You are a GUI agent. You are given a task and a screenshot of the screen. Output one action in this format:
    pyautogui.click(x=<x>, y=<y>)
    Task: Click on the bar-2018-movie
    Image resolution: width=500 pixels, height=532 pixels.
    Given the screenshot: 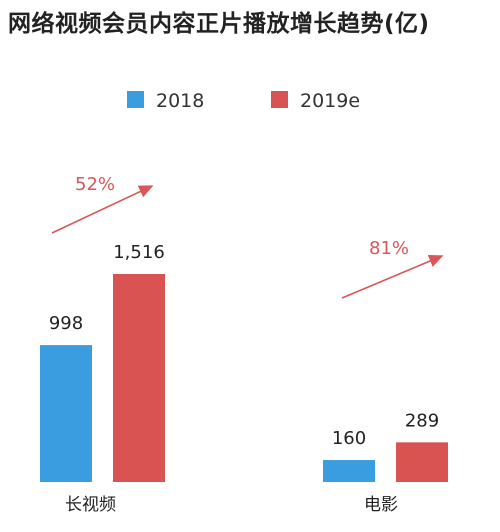 What is the action you would take?
    pyautogui.click(x=349, y=471)
    